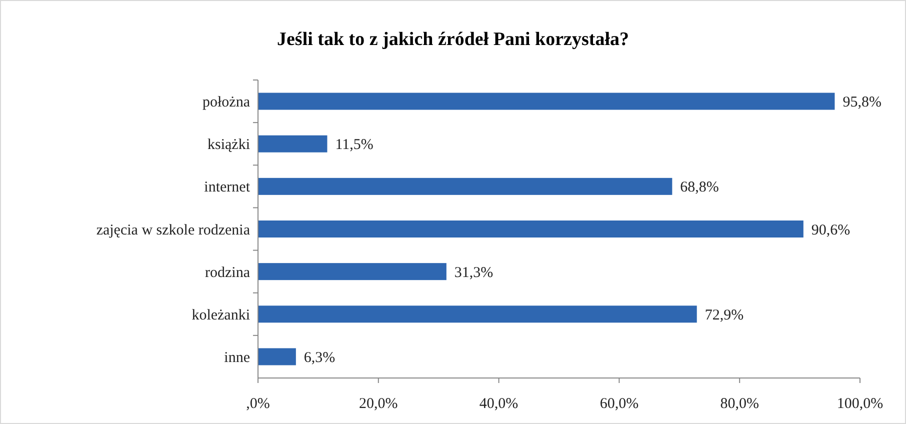 This screenshot has width=906, height=424. I want to click on chart-title: Jeśli tak to z jakich źródeł Pani korzystała?, so click(453, 39).